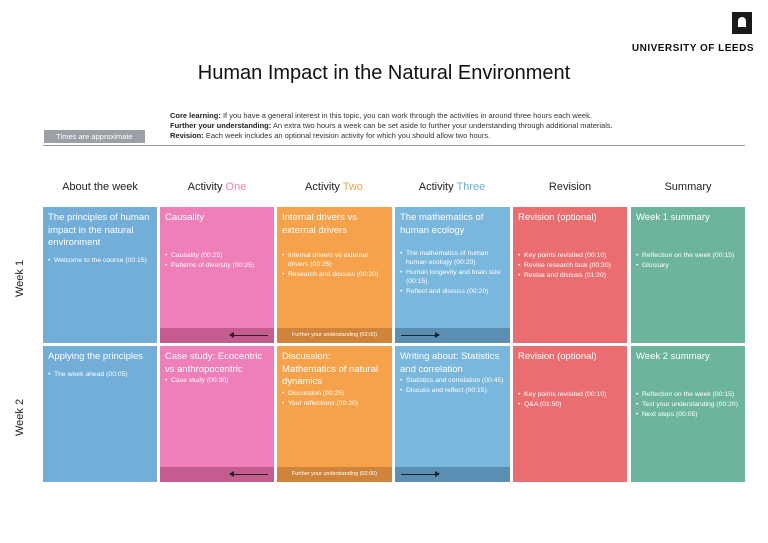 This screenshot has height=543, width=768. Describe the element at coordinates (100, 374) in the screenshot. I see `list-item: The week ahead (00:05)` at that location.